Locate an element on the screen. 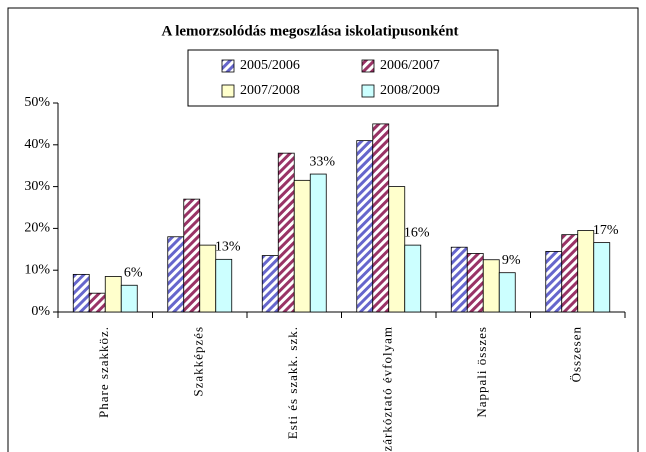 The height and width of the screenshot is (452, 646). data-label: 9% is located at coordinates (511, 260).